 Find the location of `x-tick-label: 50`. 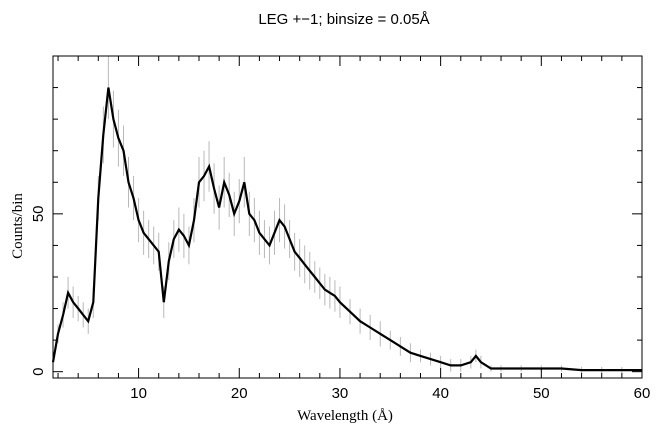

x-tick-label: 50 is located at coordinates (541, 393).